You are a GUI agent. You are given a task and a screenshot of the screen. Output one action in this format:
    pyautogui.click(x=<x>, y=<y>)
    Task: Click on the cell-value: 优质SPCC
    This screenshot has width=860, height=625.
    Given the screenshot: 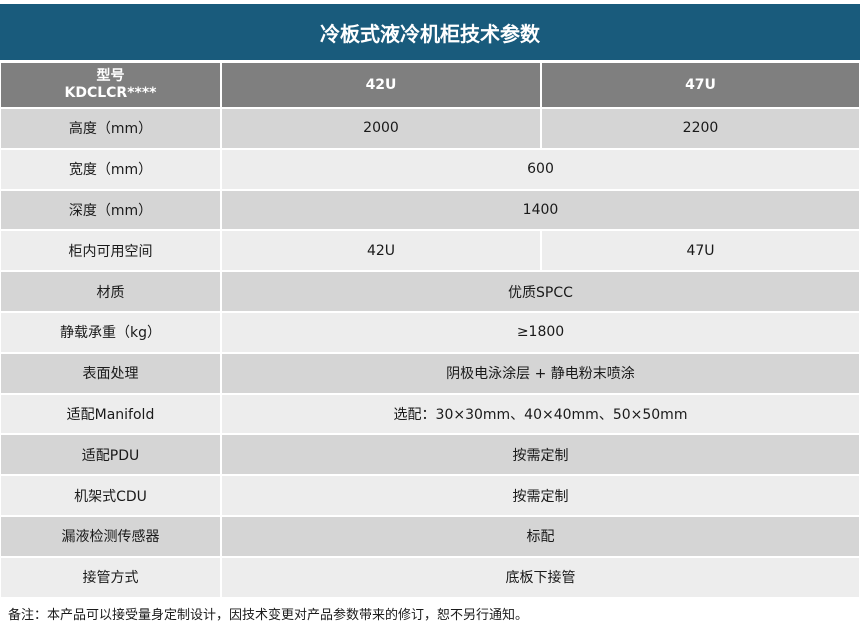 What is the action you would take?
    pyautogui.click(x=540, y=292)
    